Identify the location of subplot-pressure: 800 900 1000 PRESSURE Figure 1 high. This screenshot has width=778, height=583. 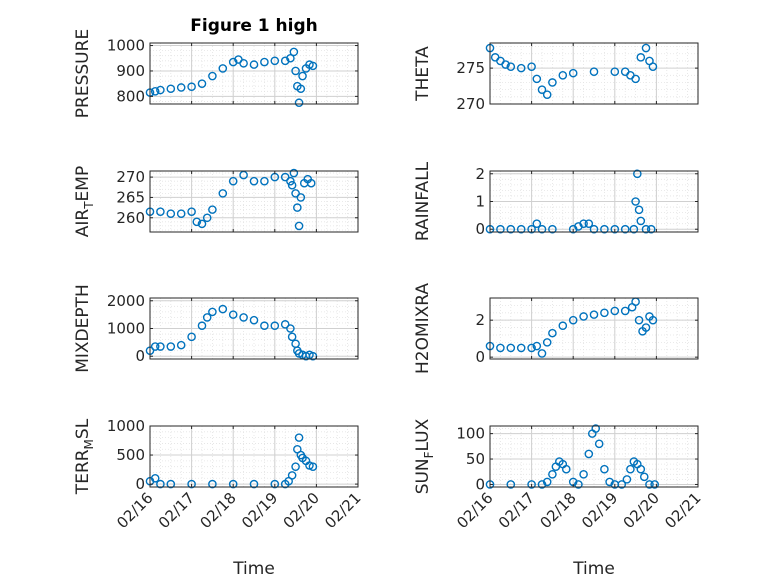
(216, 67).